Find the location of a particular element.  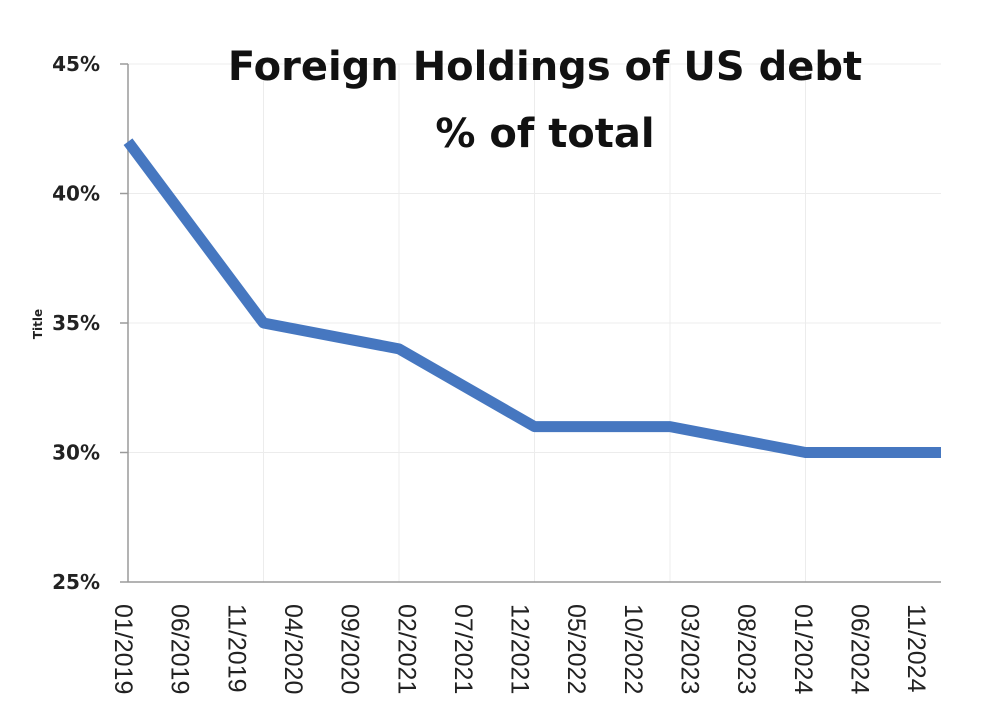

x-tick-label: 07/2021 is located at coordinates (463, 649).